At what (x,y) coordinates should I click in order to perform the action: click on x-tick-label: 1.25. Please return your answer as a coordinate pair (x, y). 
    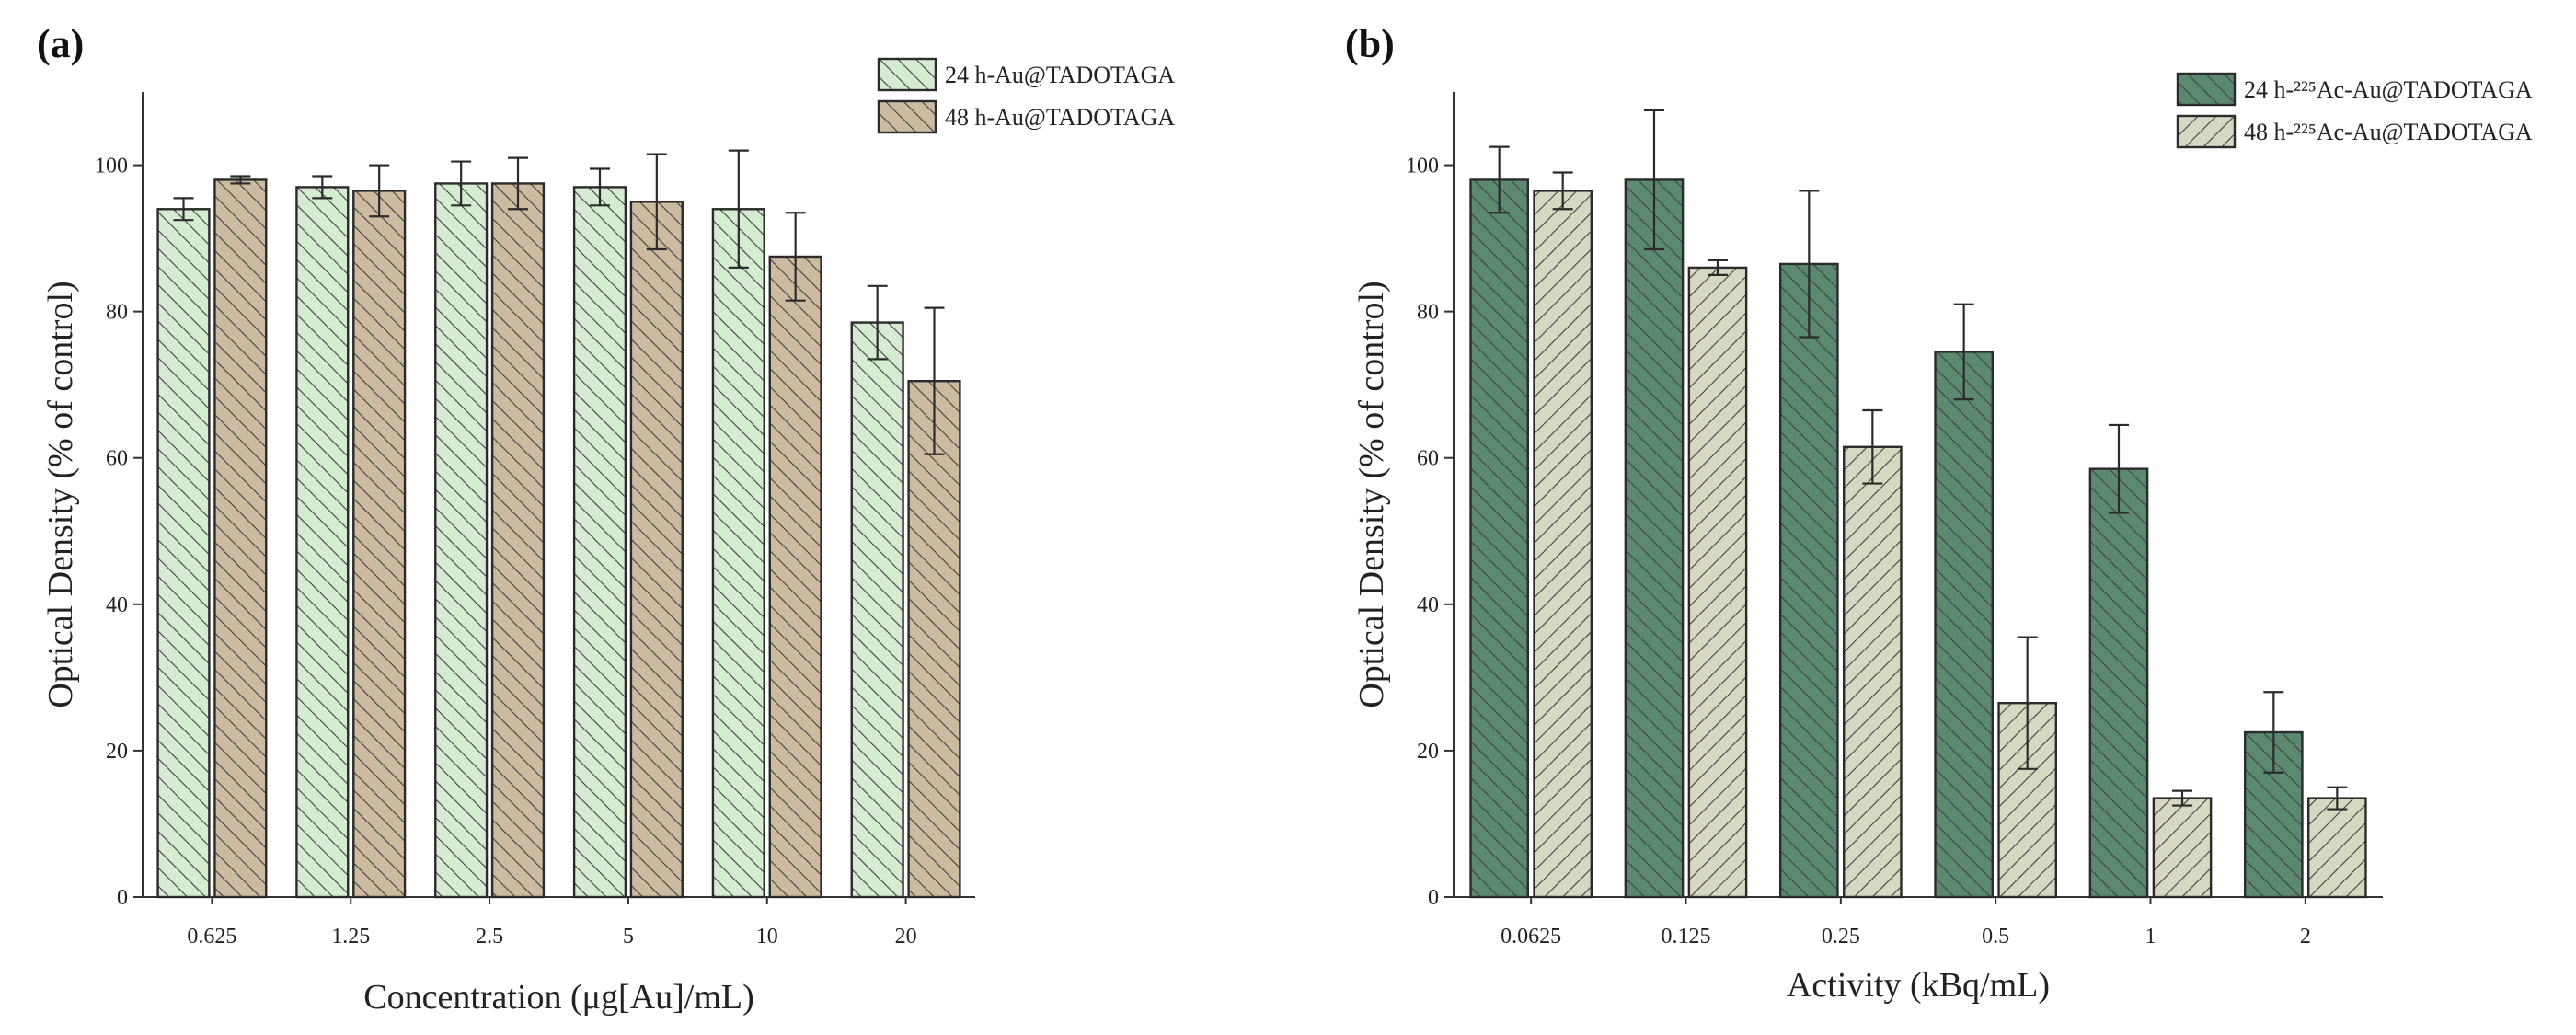
    Looking at the image, I should click on (350, 937).